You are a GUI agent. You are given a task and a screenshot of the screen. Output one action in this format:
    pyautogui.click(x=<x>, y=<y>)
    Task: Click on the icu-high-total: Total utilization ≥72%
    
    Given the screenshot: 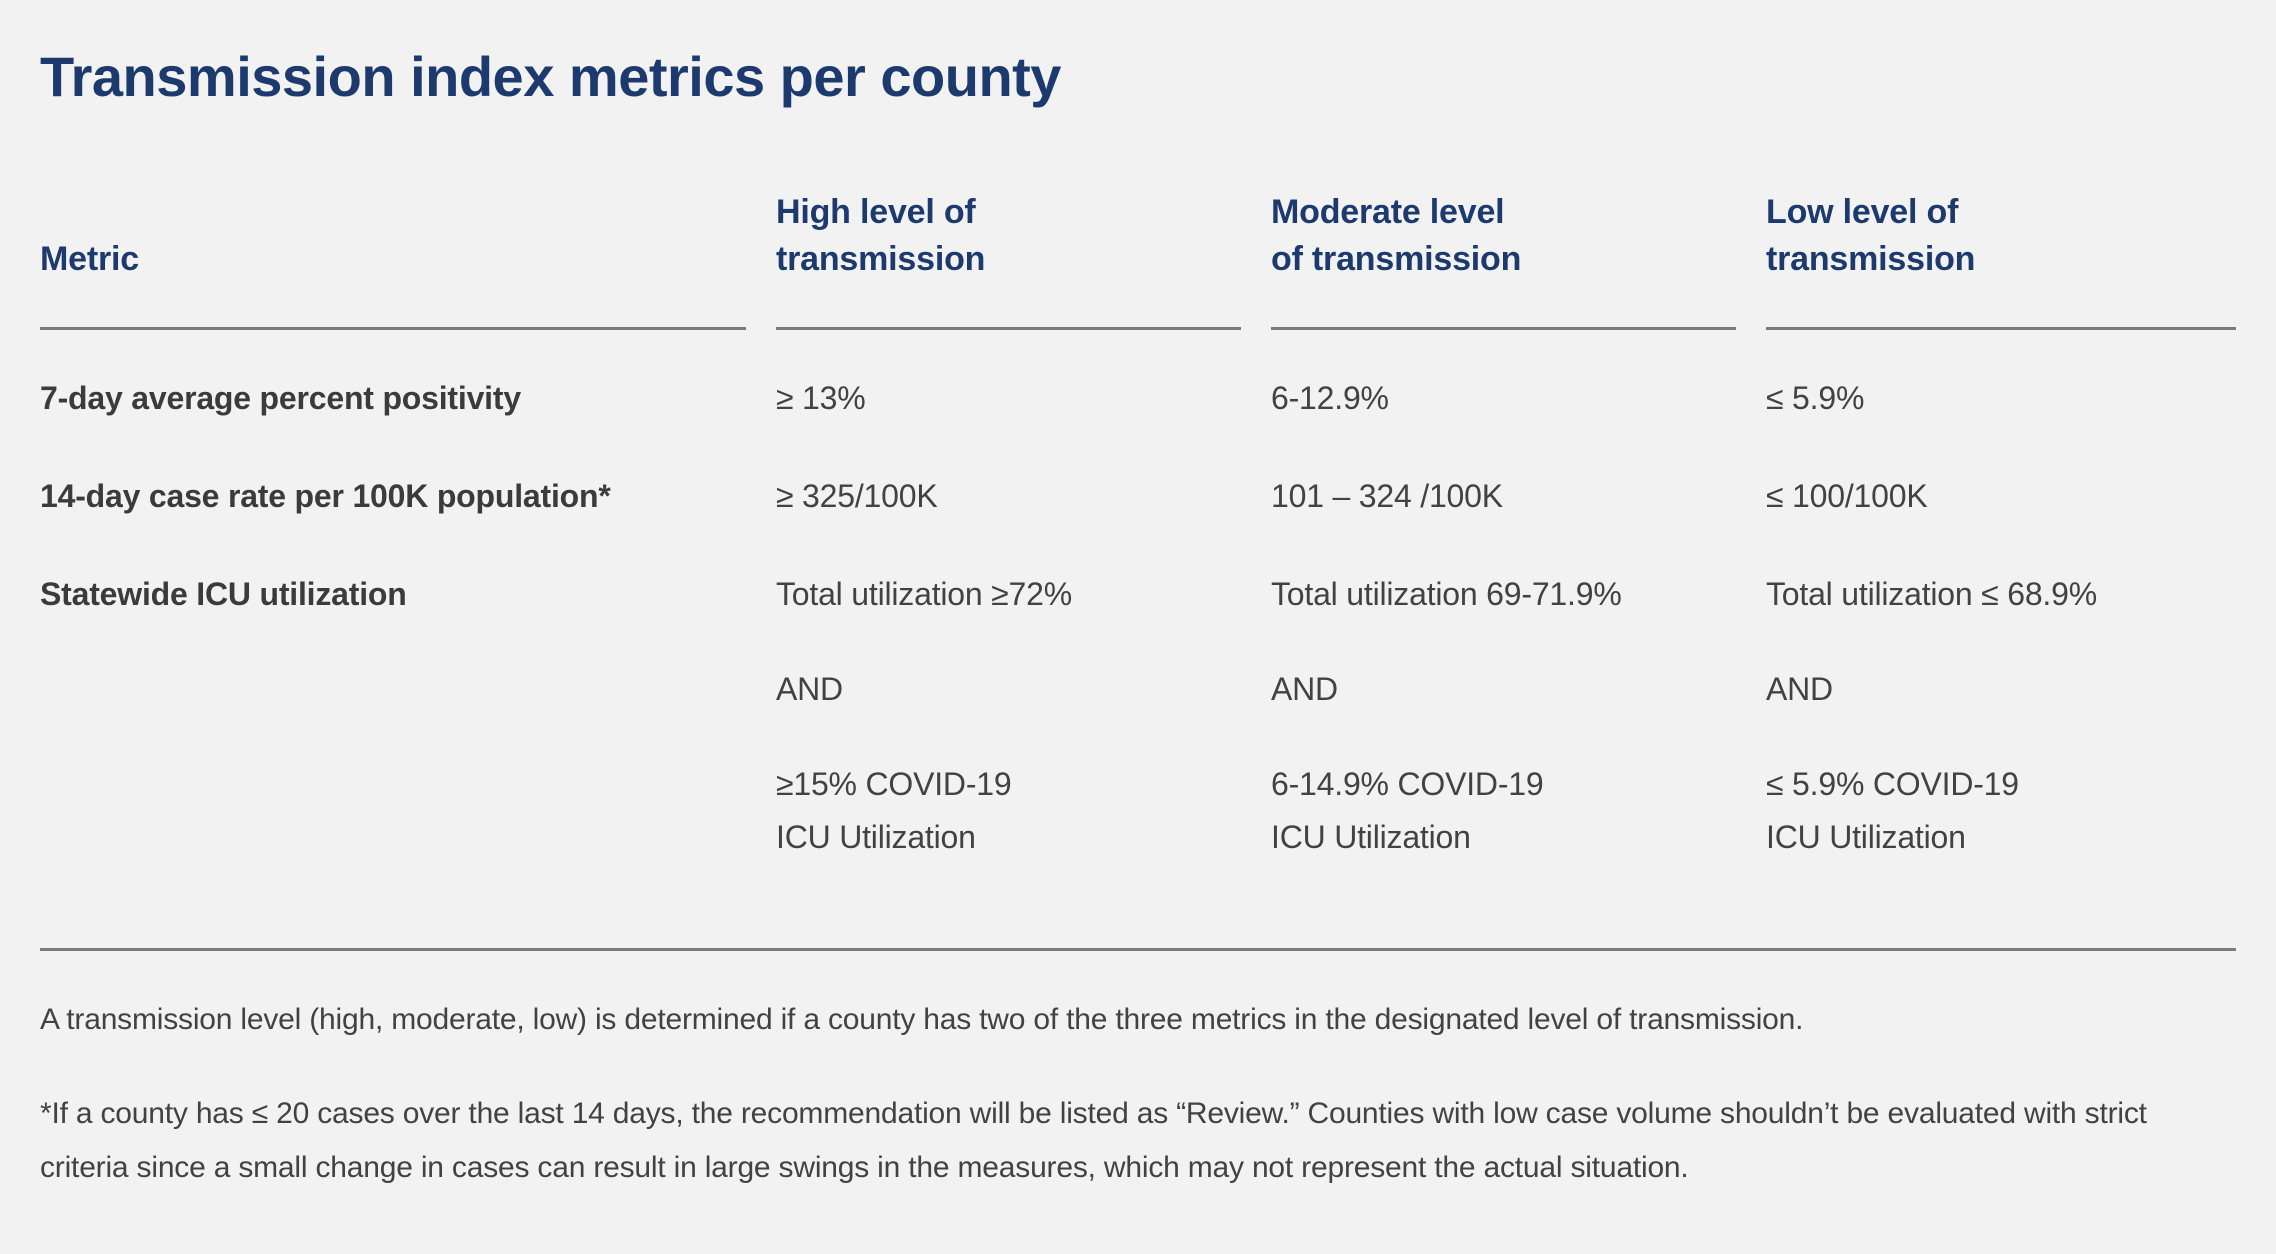 What is the action you would take?
    pyautogui.click(x=924, y=593)
    